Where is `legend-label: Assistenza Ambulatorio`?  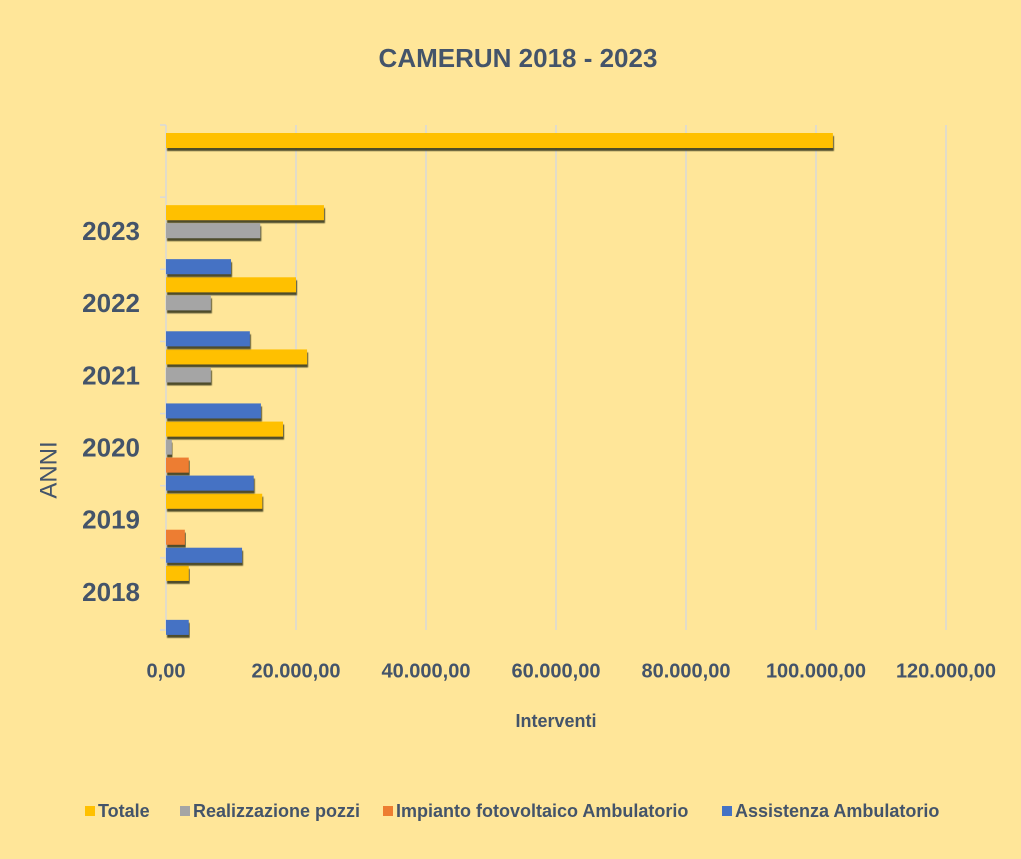 legend-label: Assistenza Ambulatorio is located at coordinates (837, 811).